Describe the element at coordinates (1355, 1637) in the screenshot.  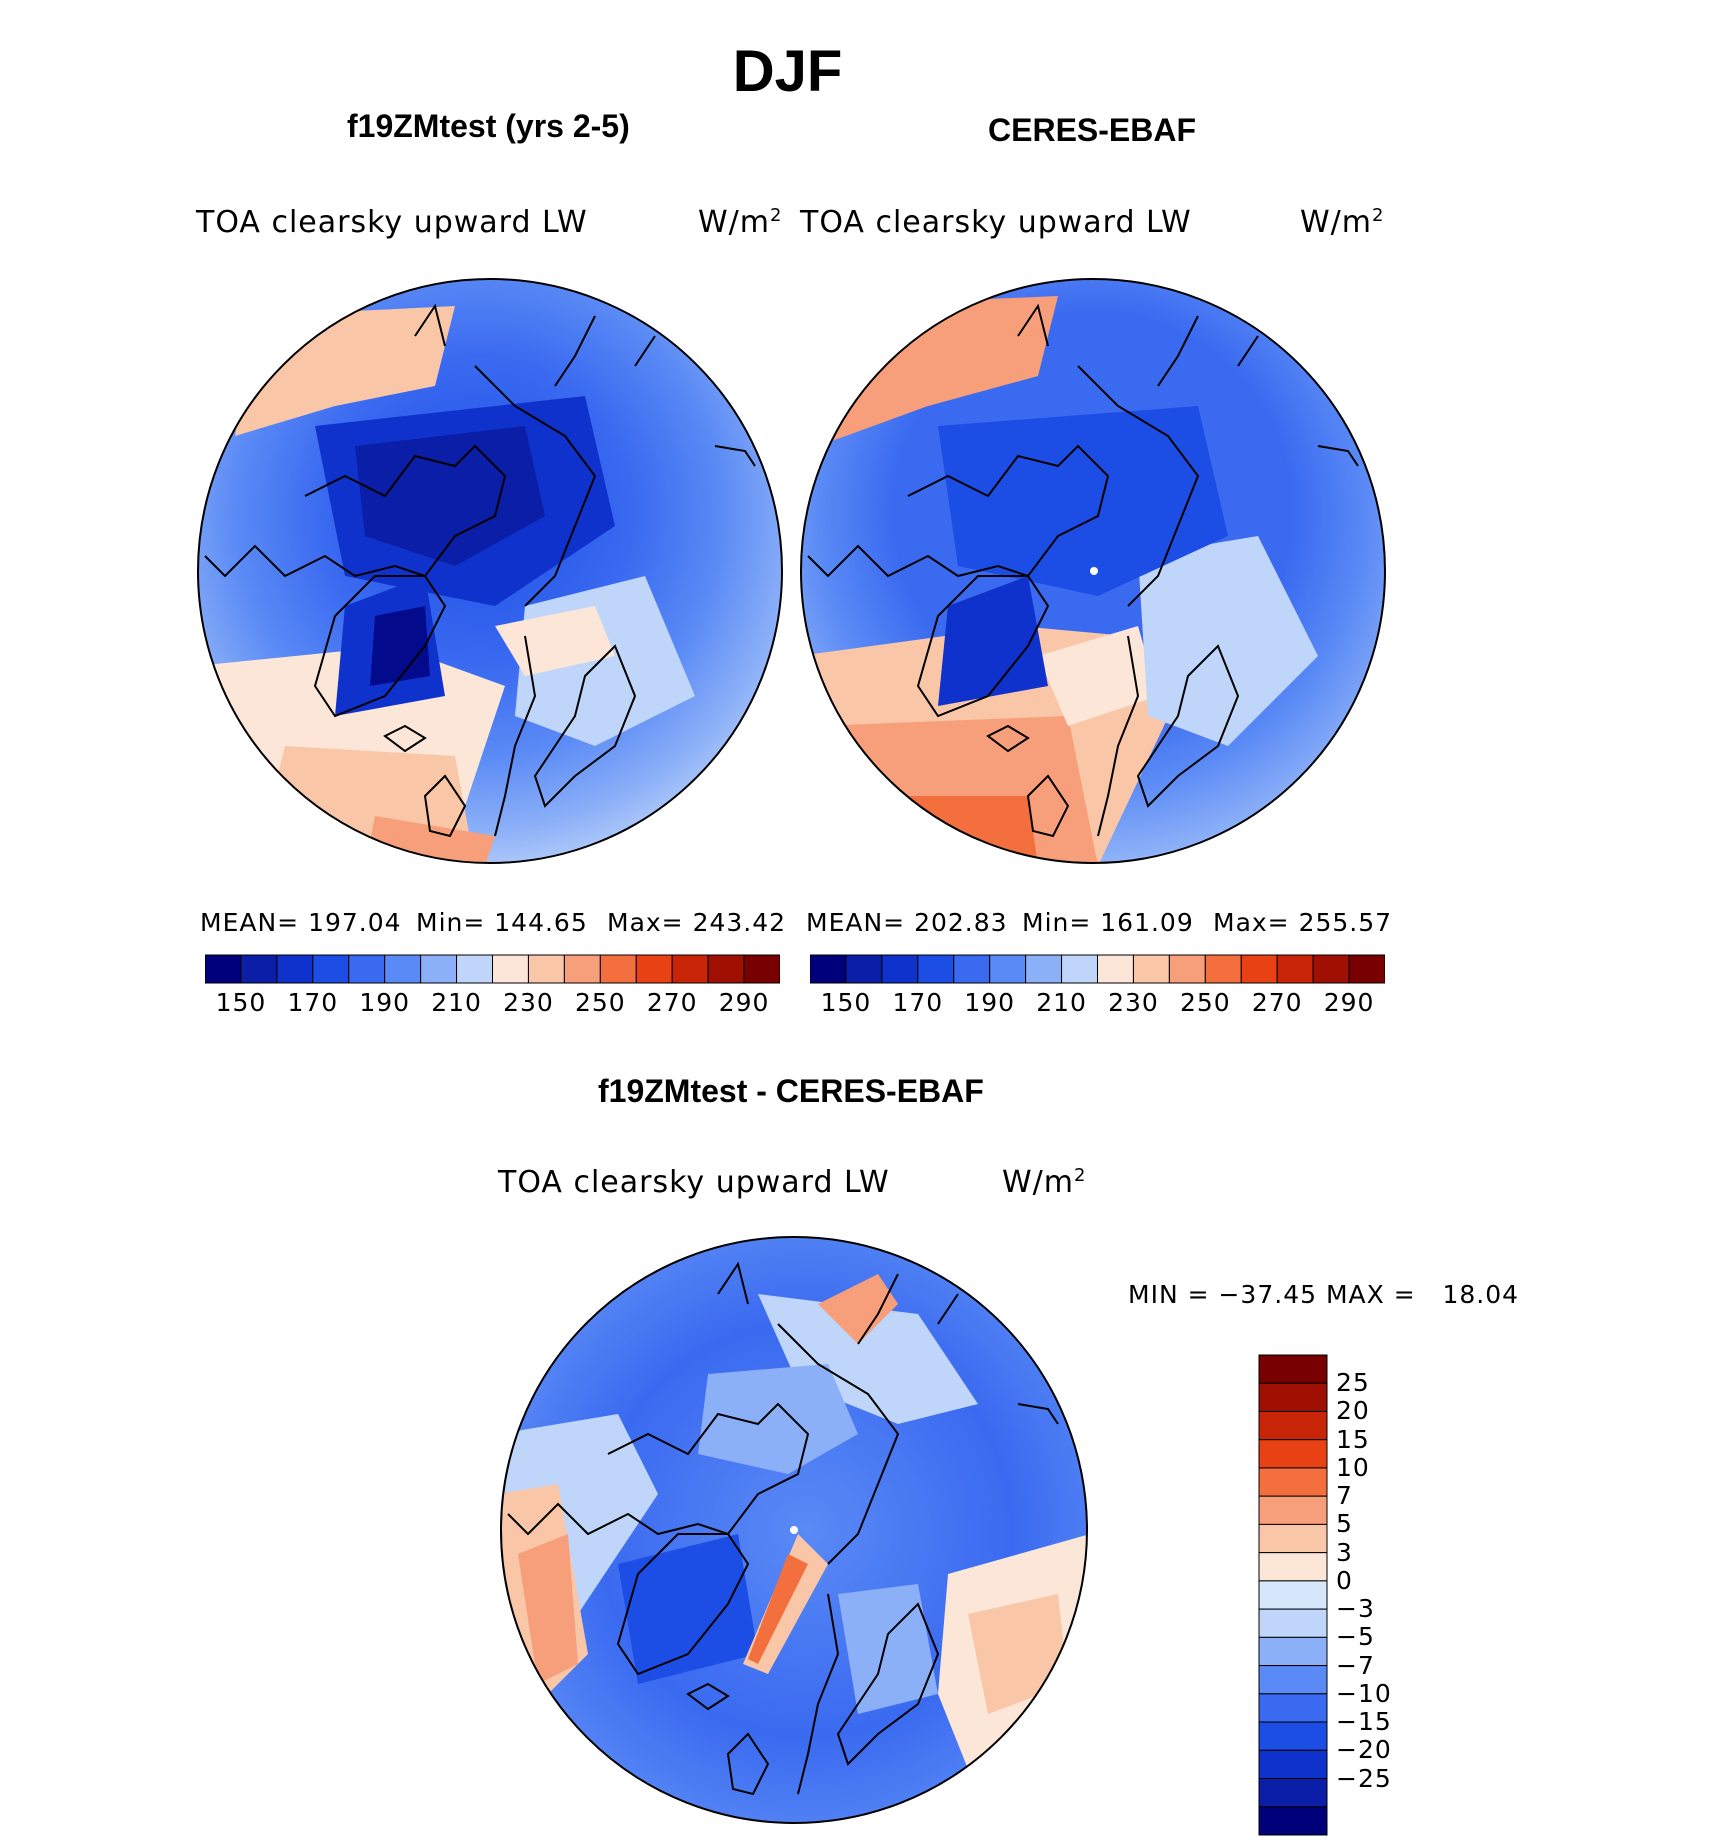
I see `difference-colorbar-tick-label: −5` at that location.